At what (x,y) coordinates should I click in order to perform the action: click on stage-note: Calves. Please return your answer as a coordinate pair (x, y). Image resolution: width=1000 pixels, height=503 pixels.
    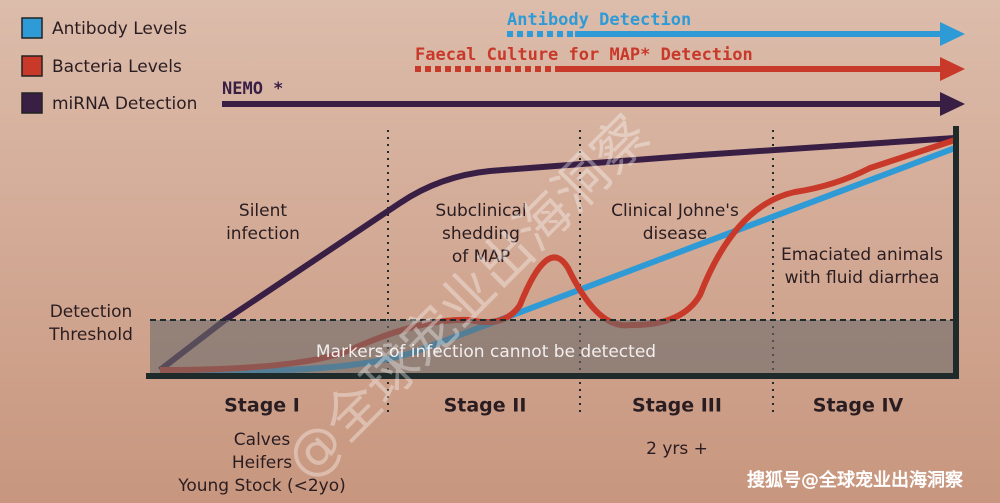
    Looking at the image, I should click on (262, 440).